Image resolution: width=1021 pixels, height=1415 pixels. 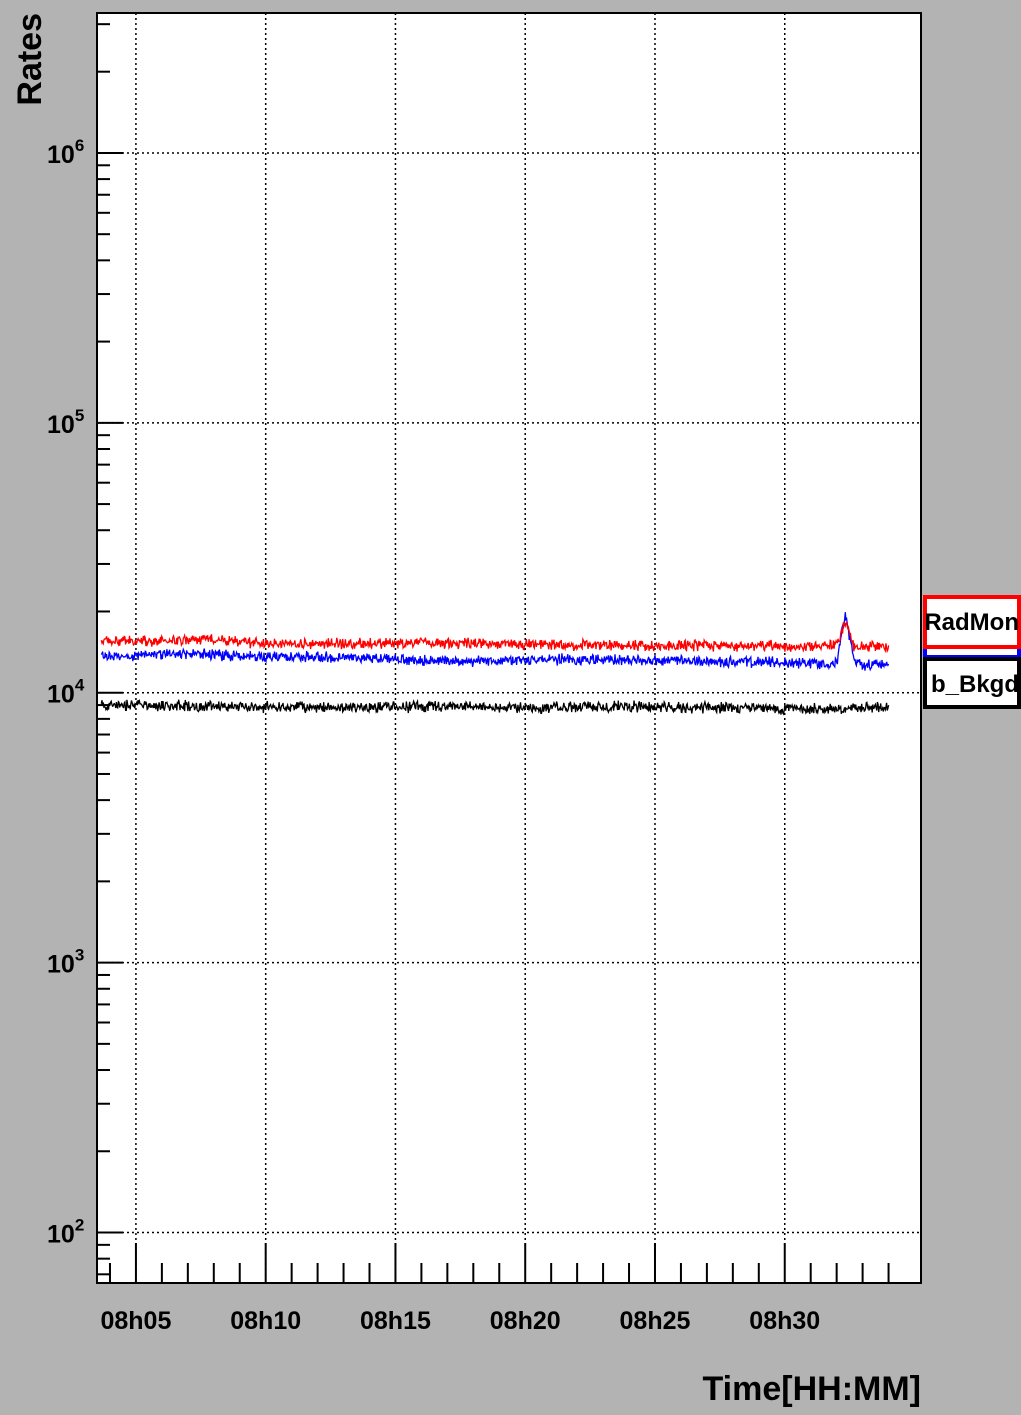 I want to click on legend-label: b_Bkgd, so click(x=975, y=684).